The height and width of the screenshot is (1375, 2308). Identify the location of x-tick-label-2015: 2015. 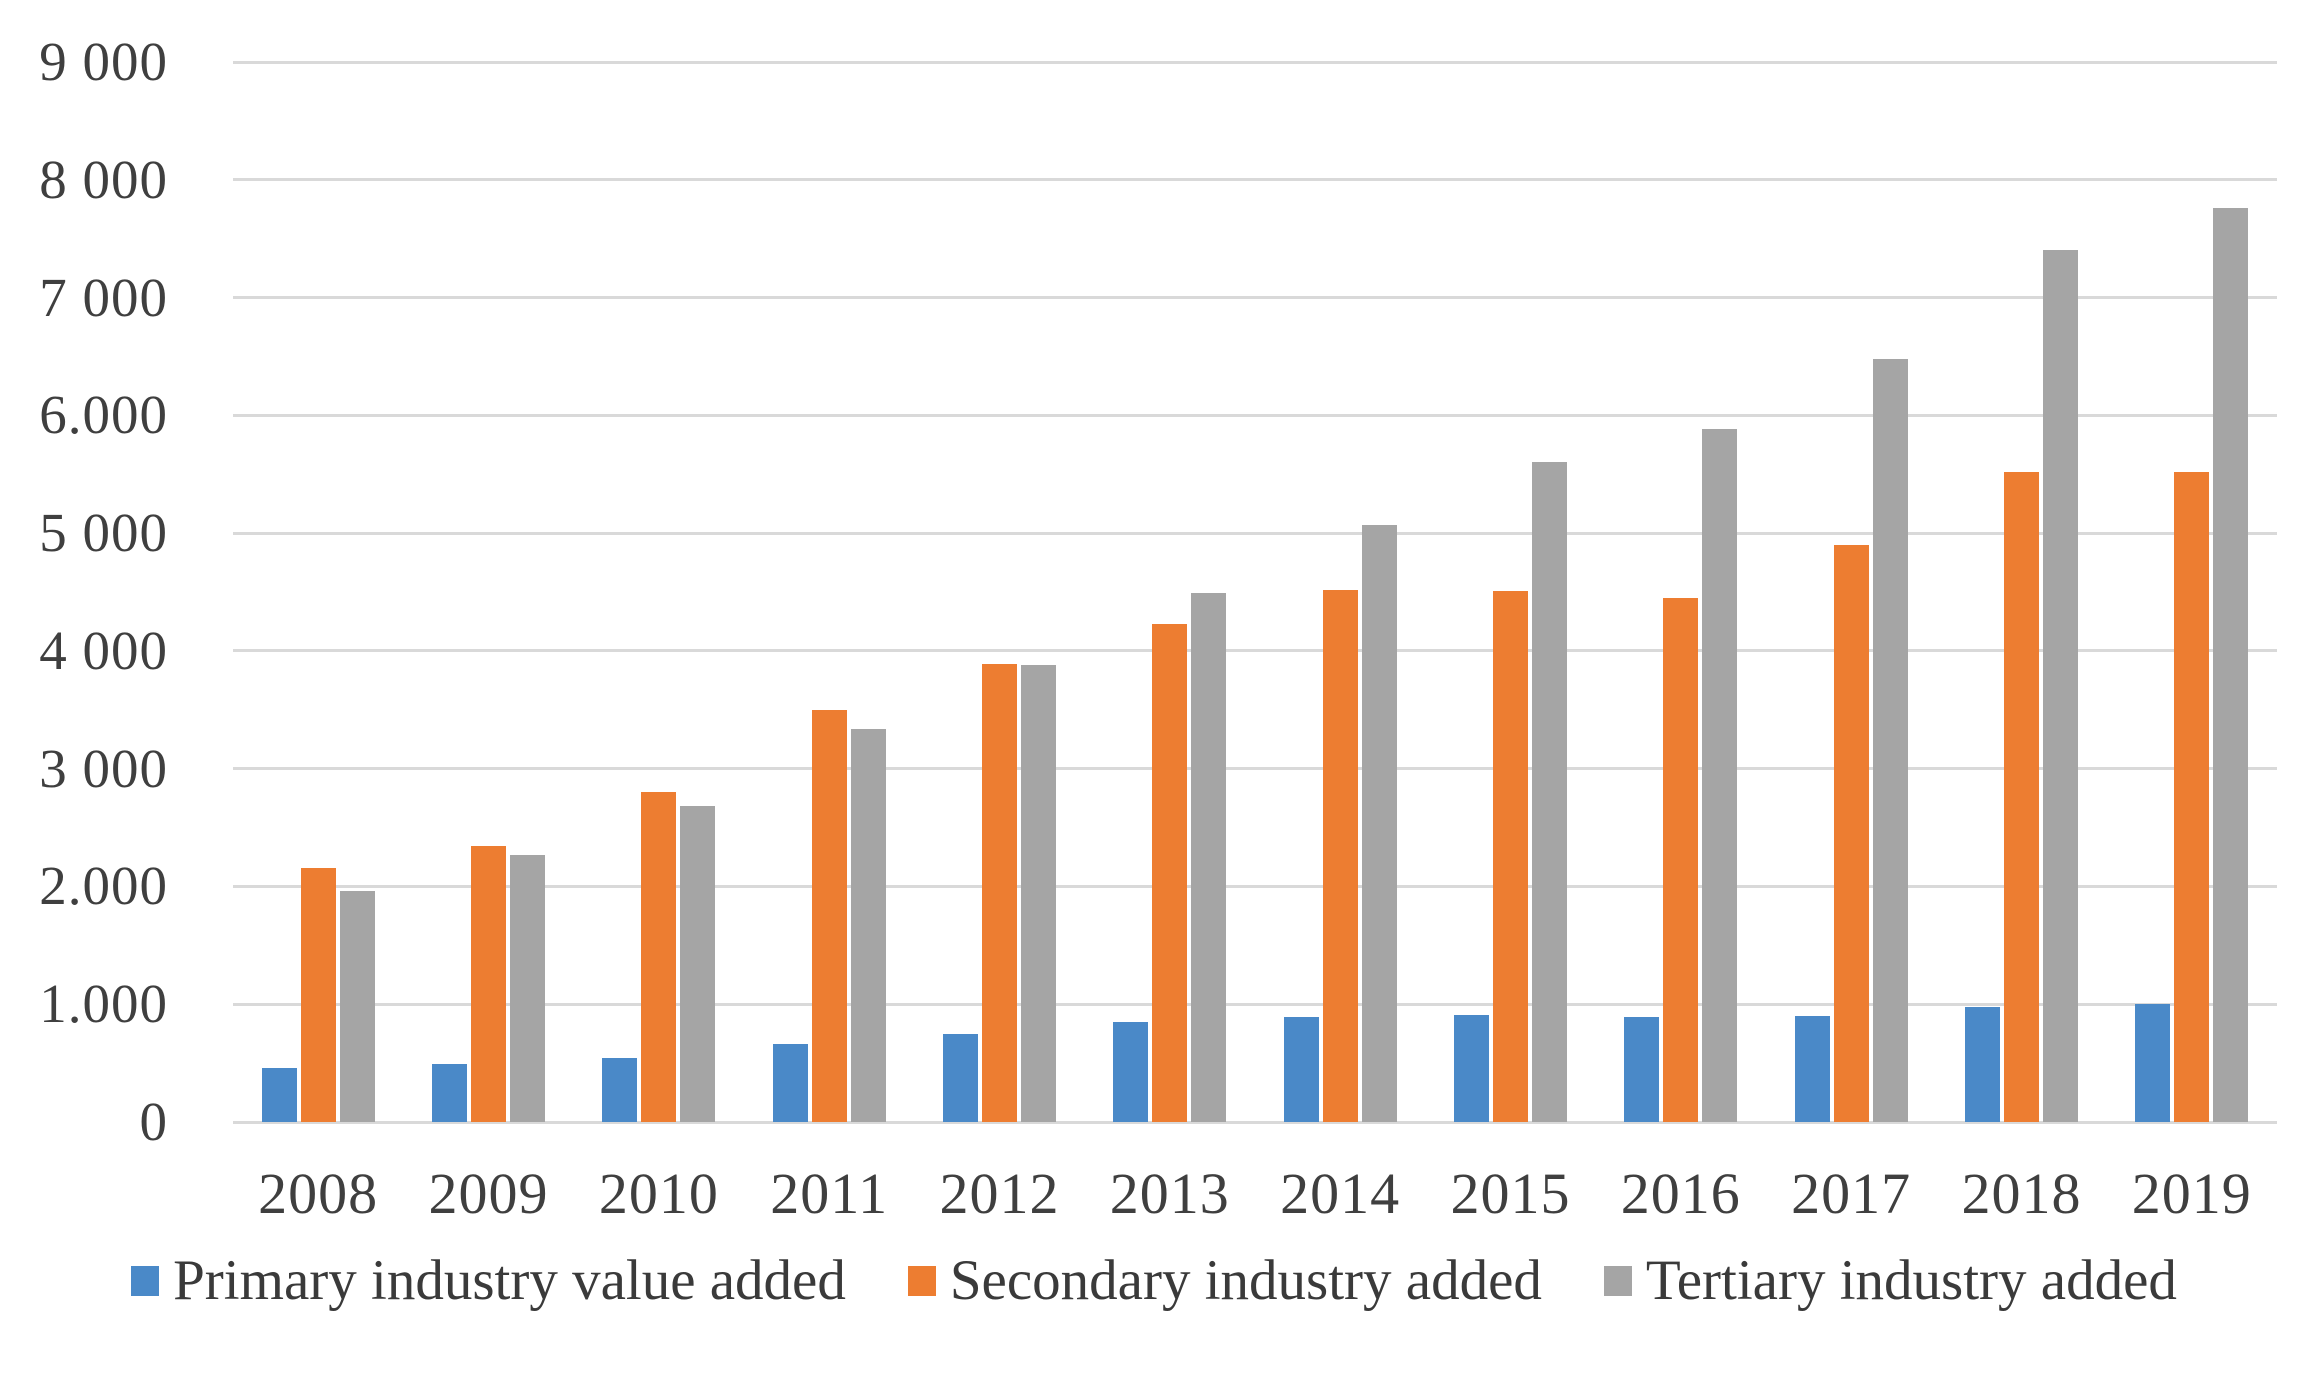
(1510, 1193).